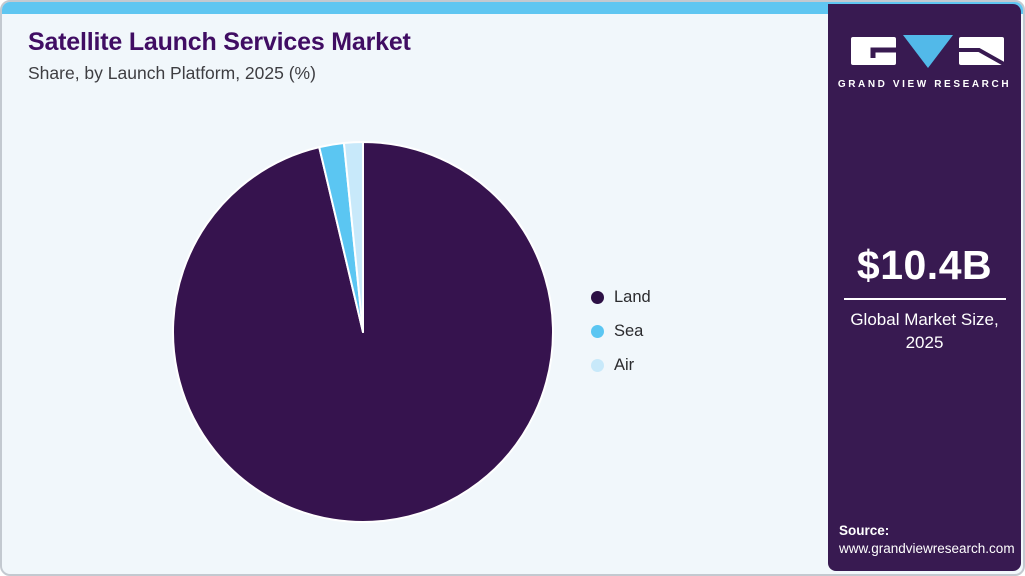  Describe the element at coordinates (219, 42) in the screenshot. I see `page-title: Satellite Launch Services Market` at that location.